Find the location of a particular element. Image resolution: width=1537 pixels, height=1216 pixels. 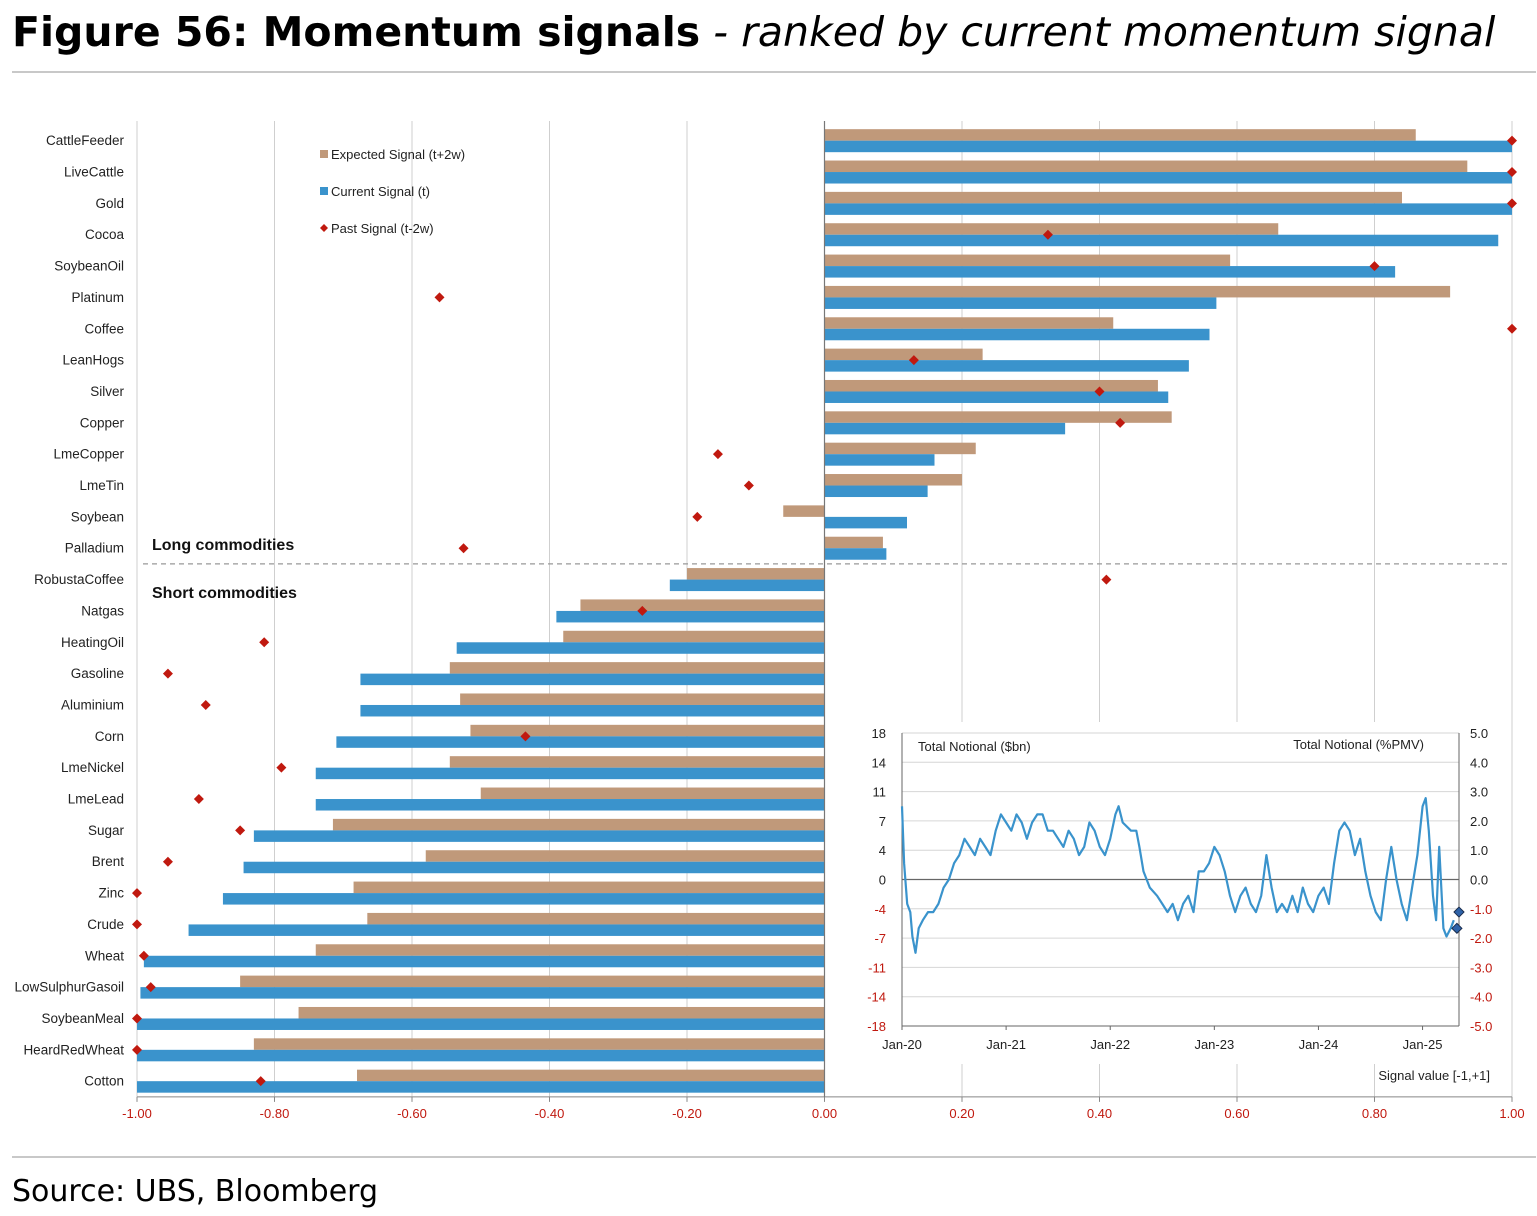

x-tick-label: -0.60 is located at coordinates (412, 1113).